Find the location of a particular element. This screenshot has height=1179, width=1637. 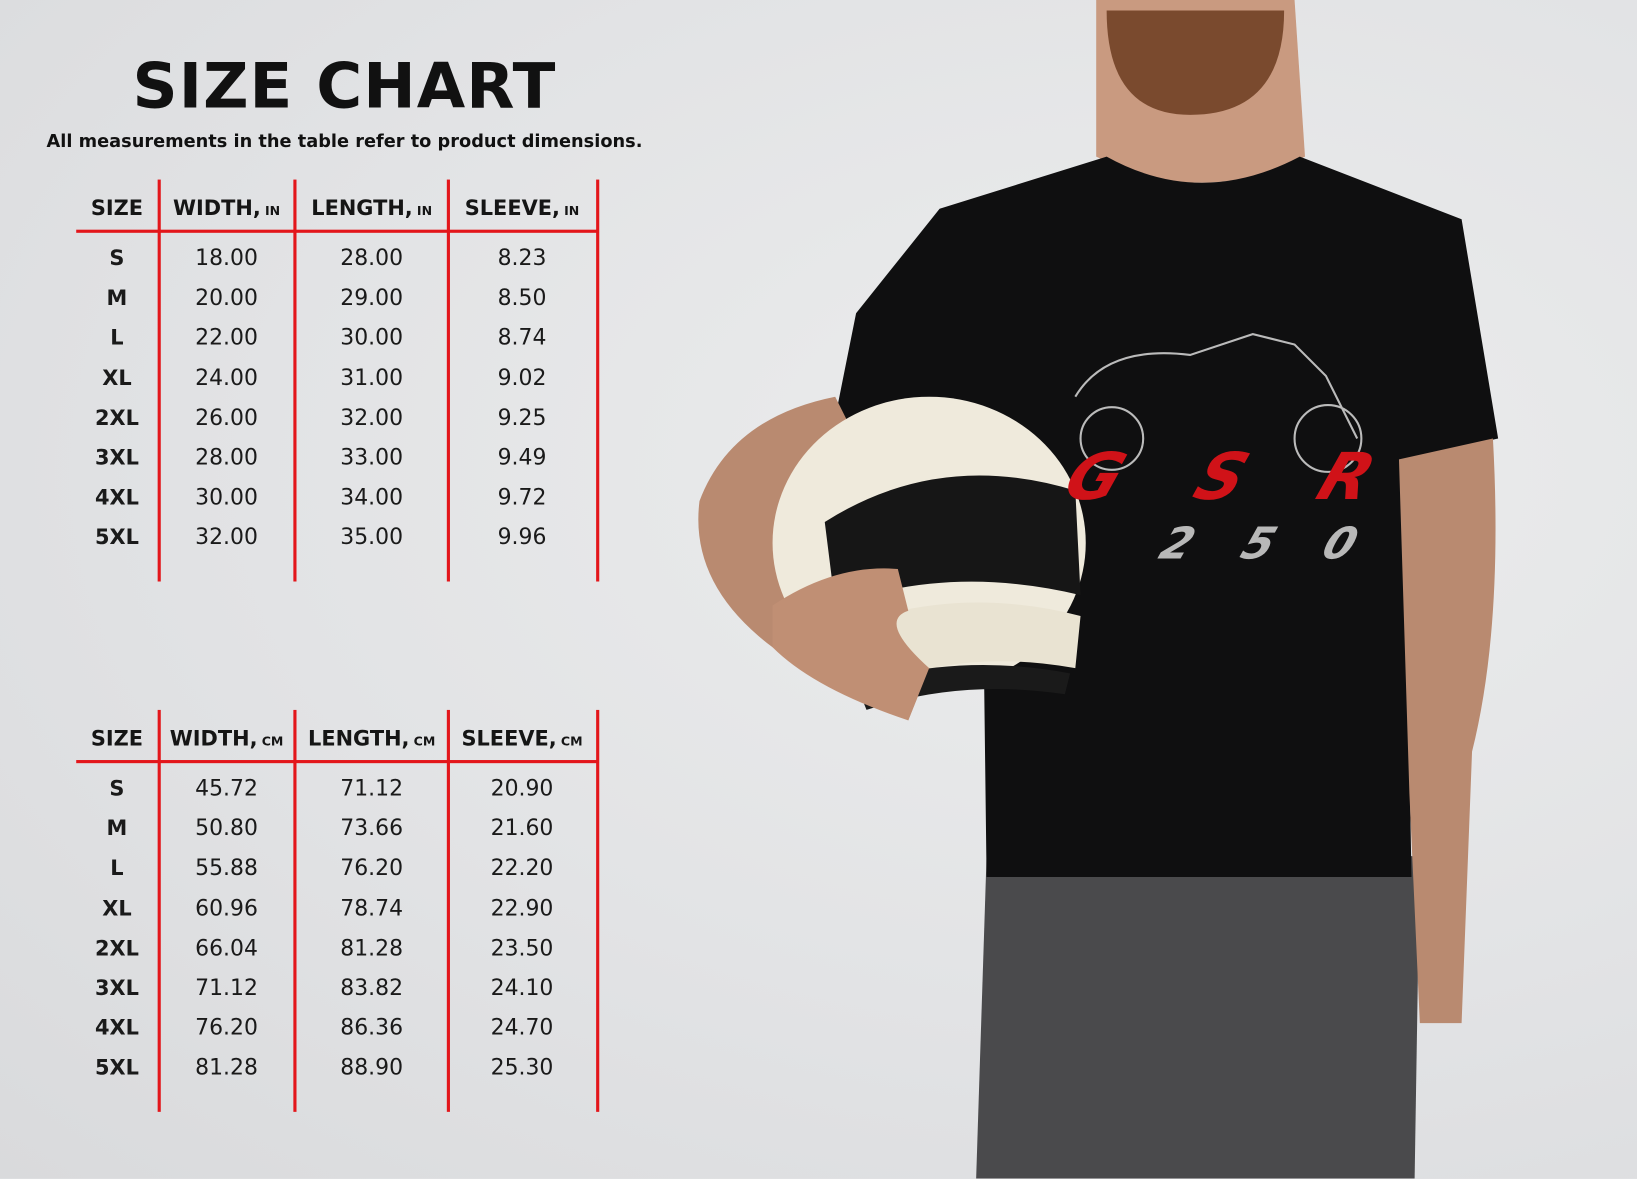

measurement-cell: 66.04 is located at coordinates (226, 948).